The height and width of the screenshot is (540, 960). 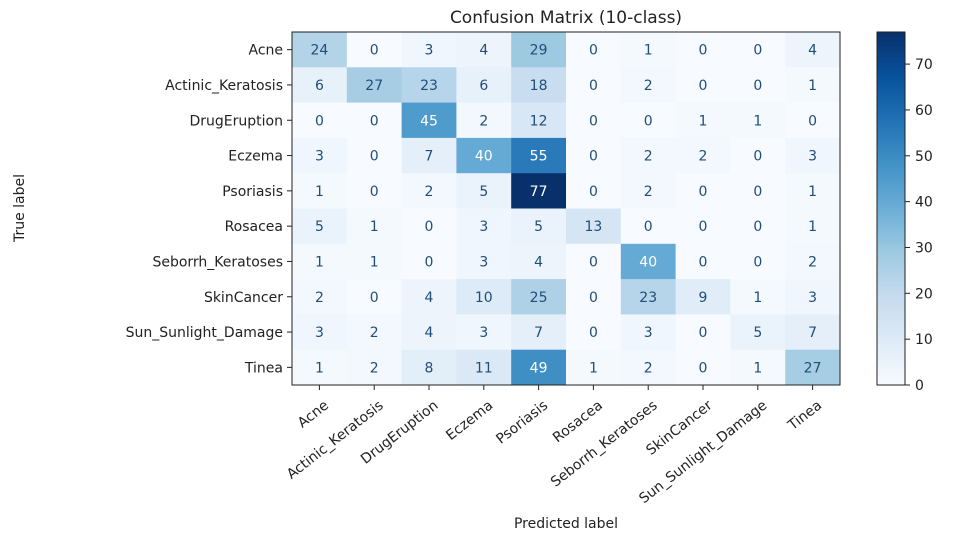 I want to click on row-tick-label: Tinea, so click(x=263, y=368).